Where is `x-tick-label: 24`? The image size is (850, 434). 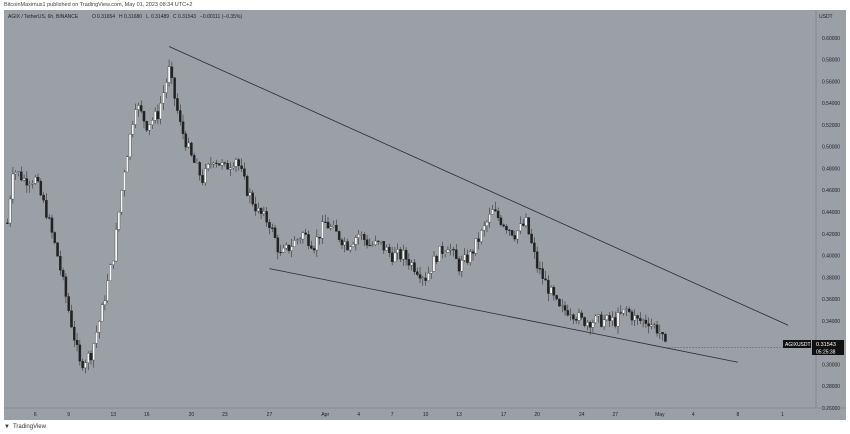
x-tick-label: 24 is located at coordinates (582, 415).